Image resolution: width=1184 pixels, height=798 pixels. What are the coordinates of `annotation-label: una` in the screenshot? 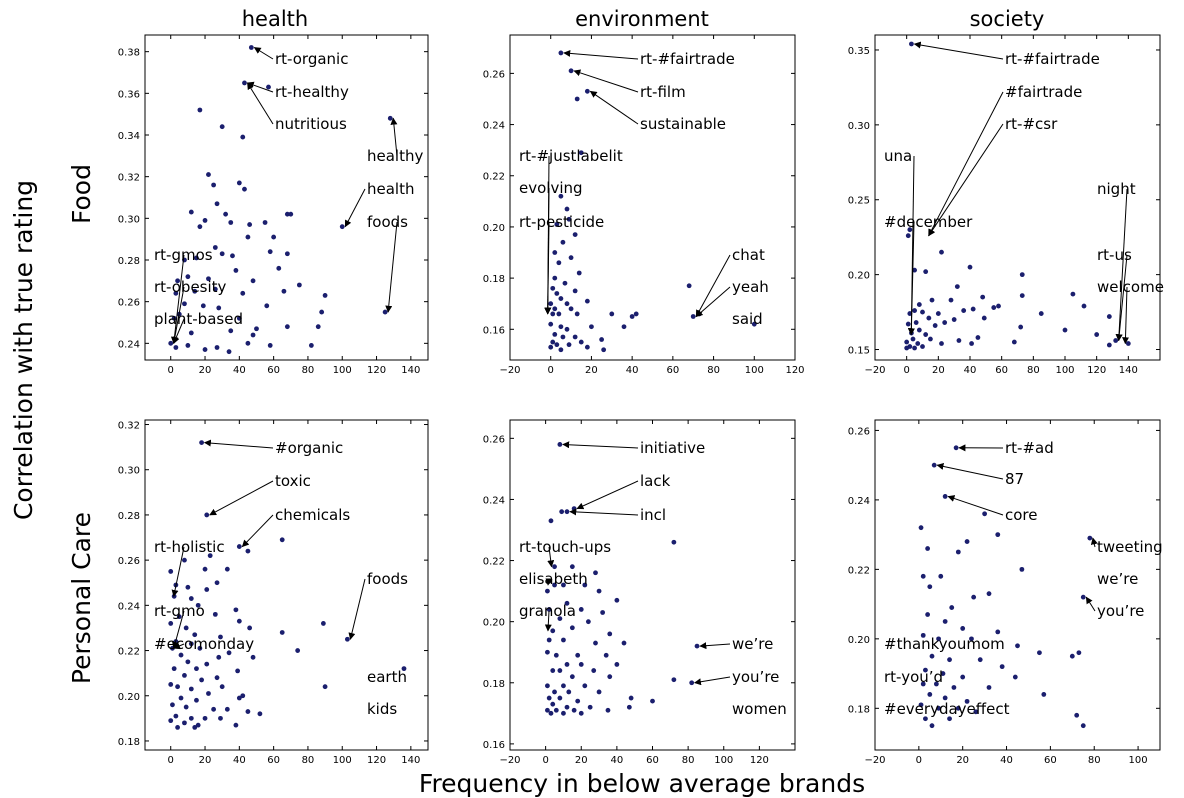 It's located at (898, 156).